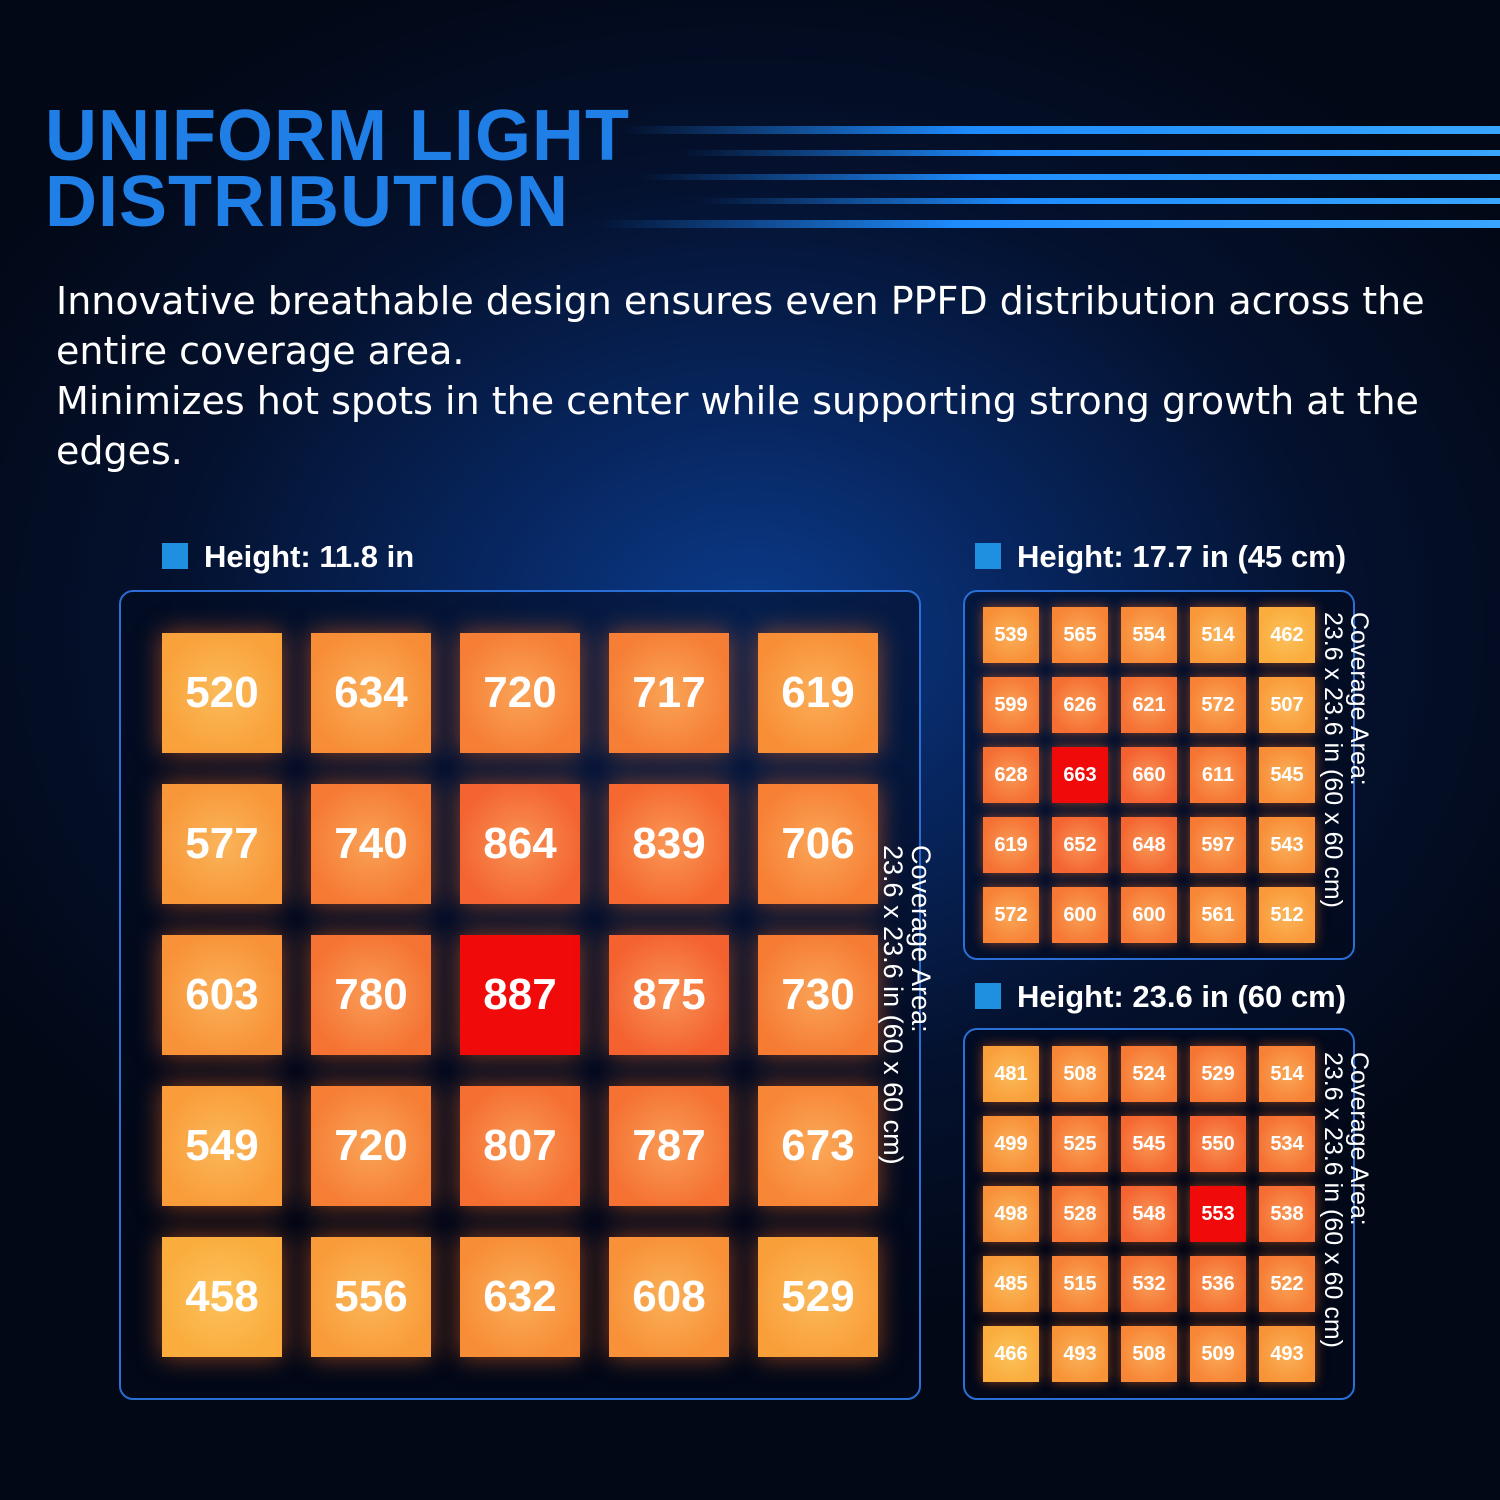 Image resolution: width=1500 pixels, height=1500 pixels. I want to click on ppfd-cell: 807, so click(520, 1146).